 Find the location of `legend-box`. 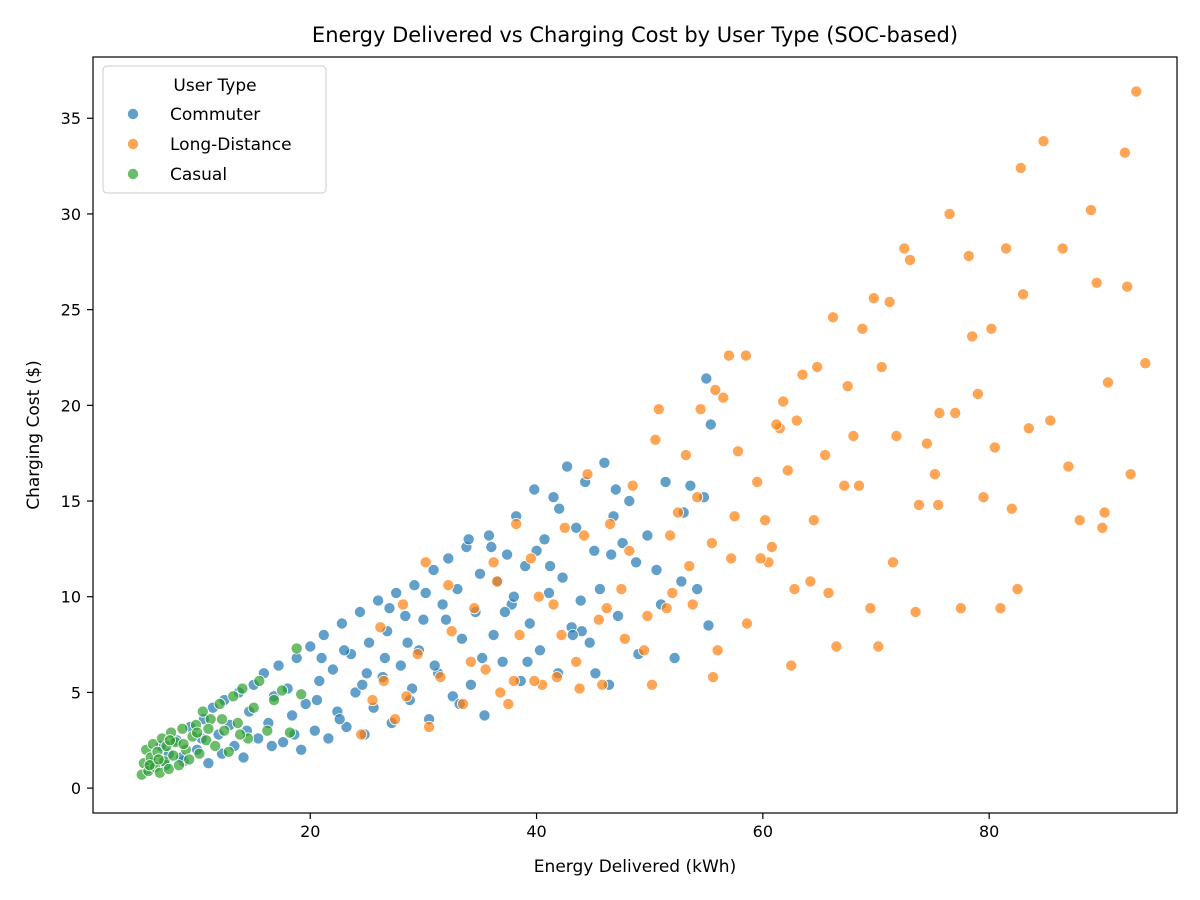

legend-box is located at coordinates (214, 129).